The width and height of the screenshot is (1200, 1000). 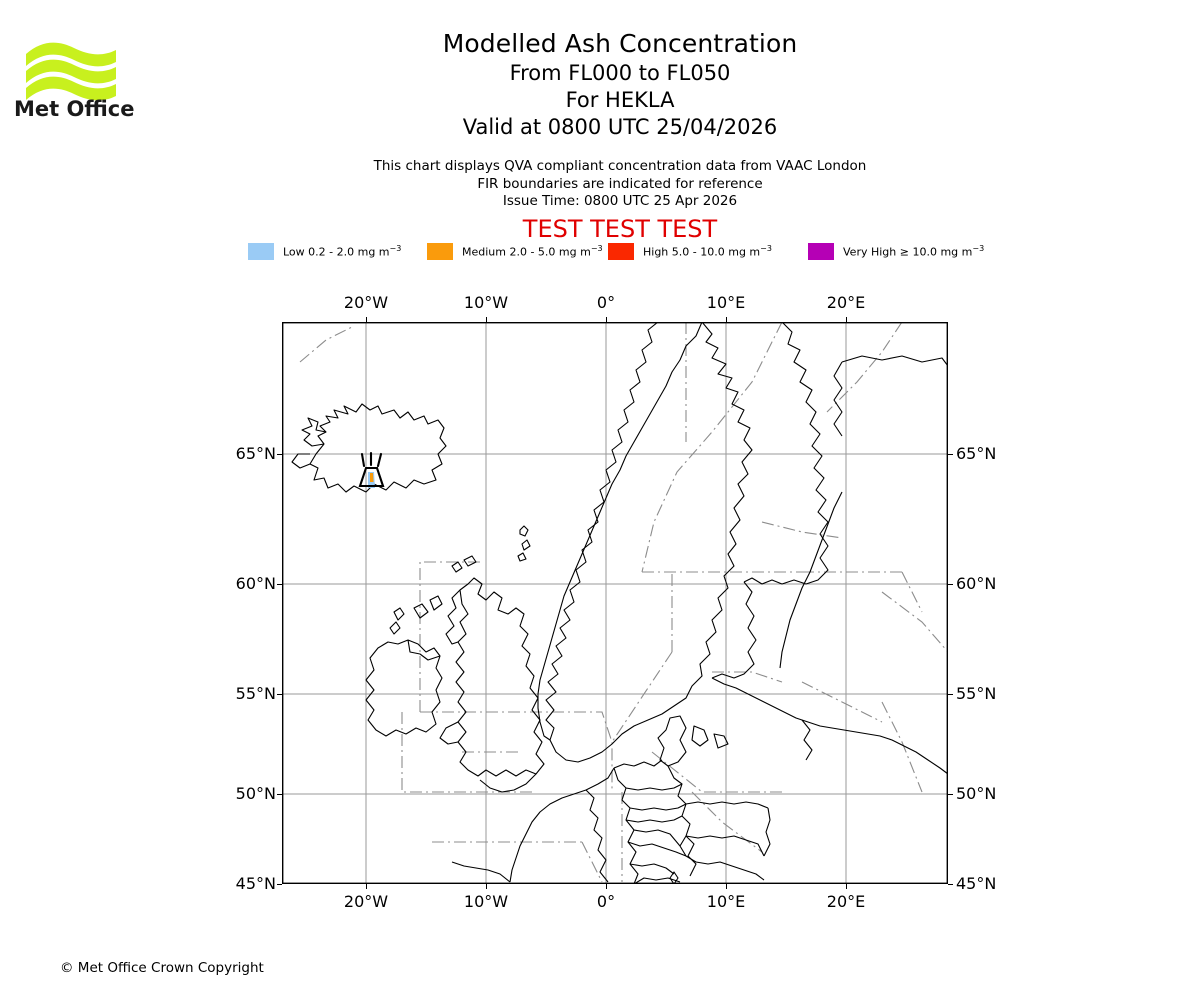 What do you see at coordinates (440, 251) in the screenshot?
I see `legend-swatch-medium` at bounding box center [440, 251].